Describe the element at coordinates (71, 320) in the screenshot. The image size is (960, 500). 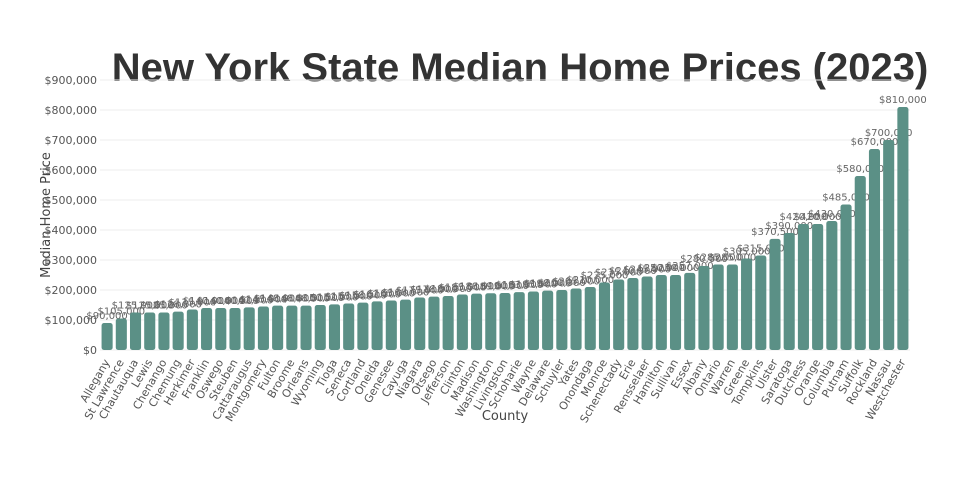
I see `y-tick-label: $100,000` at that location.